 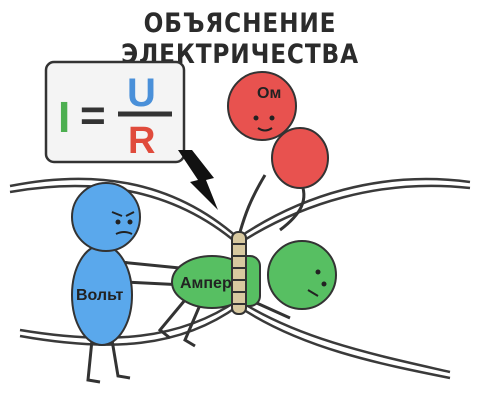 What do you see at coordinates (93, 115) in the screenshot?
I see `formula-equals: =` at bounding box center [93, 115].